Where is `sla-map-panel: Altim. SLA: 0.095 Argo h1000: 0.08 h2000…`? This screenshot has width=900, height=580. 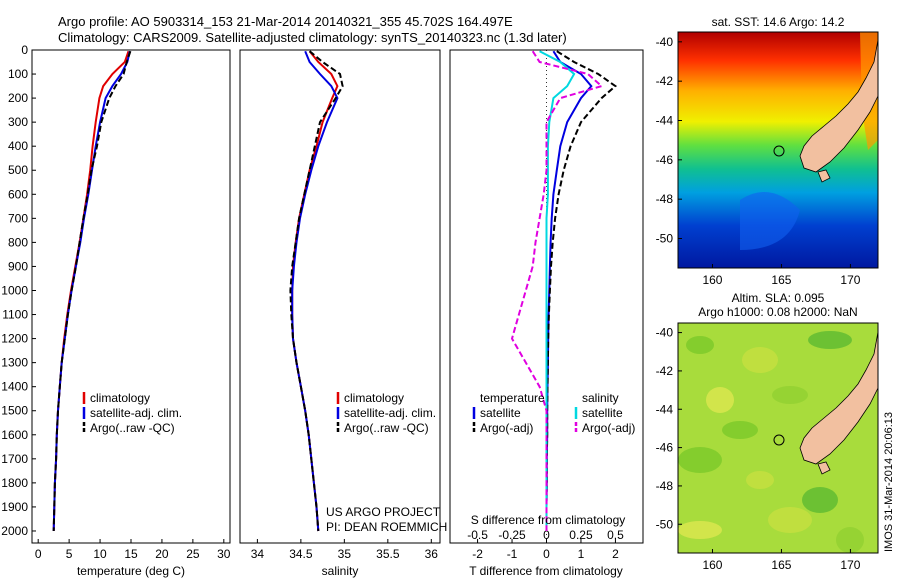
sla-map-panel: Altim. SLA: 0.095 Argo h1000: 0.08 h2000… is located at coordinates (767, 431).